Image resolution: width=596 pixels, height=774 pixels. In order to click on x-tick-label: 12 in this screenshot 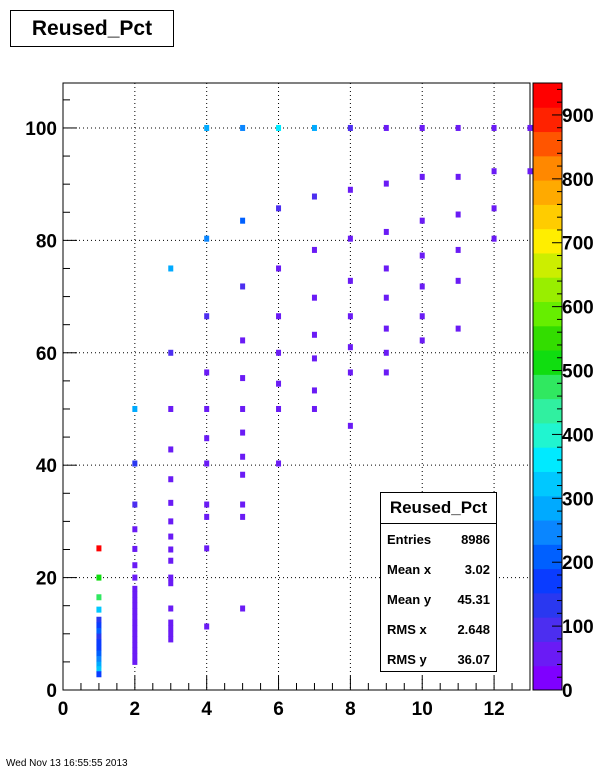, I will do `click(494, 709)`.